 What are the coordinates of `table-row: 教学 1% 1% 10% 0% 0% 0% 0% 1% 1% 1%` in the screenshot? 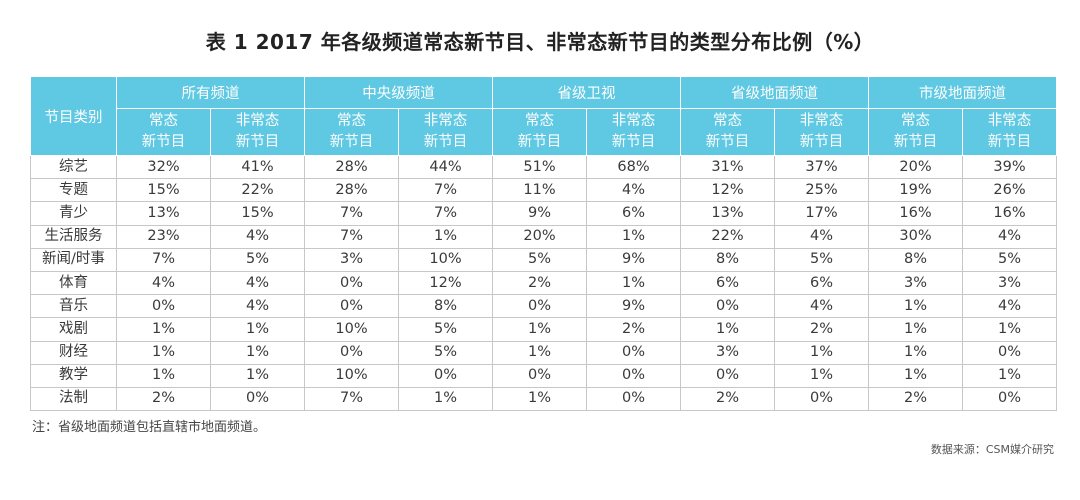 It's located at (543, 375).